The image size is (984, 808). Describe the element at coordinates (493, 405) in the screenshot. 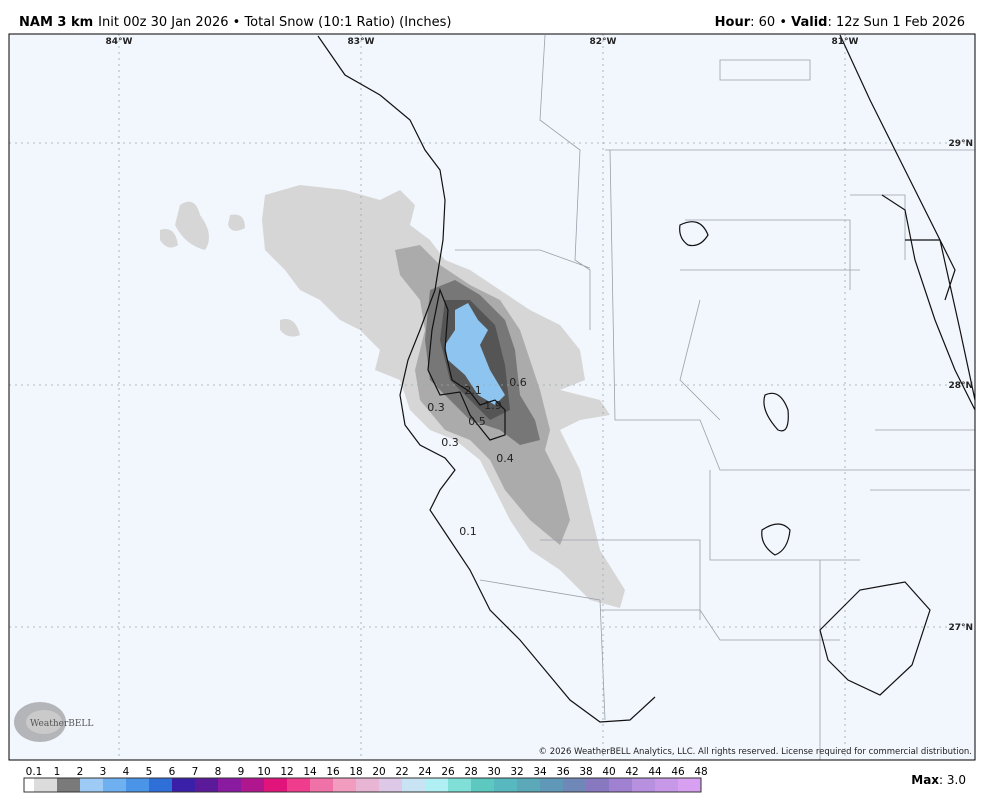

I see `contour-label: 1.9` at that location.